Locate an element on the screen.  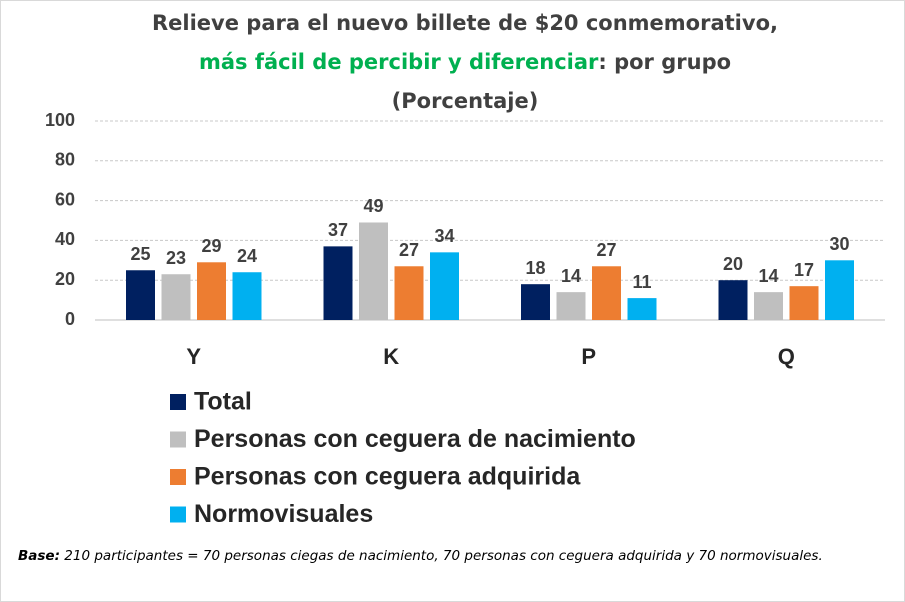
value-label: 25 is located at coordinates (140, 254).